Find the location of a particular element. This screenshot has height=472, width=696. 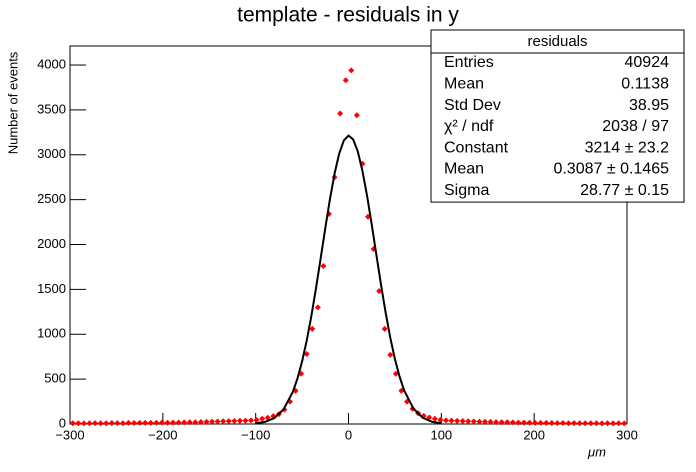

y-tick-label: 3000 is located at coordinates (51, 153).